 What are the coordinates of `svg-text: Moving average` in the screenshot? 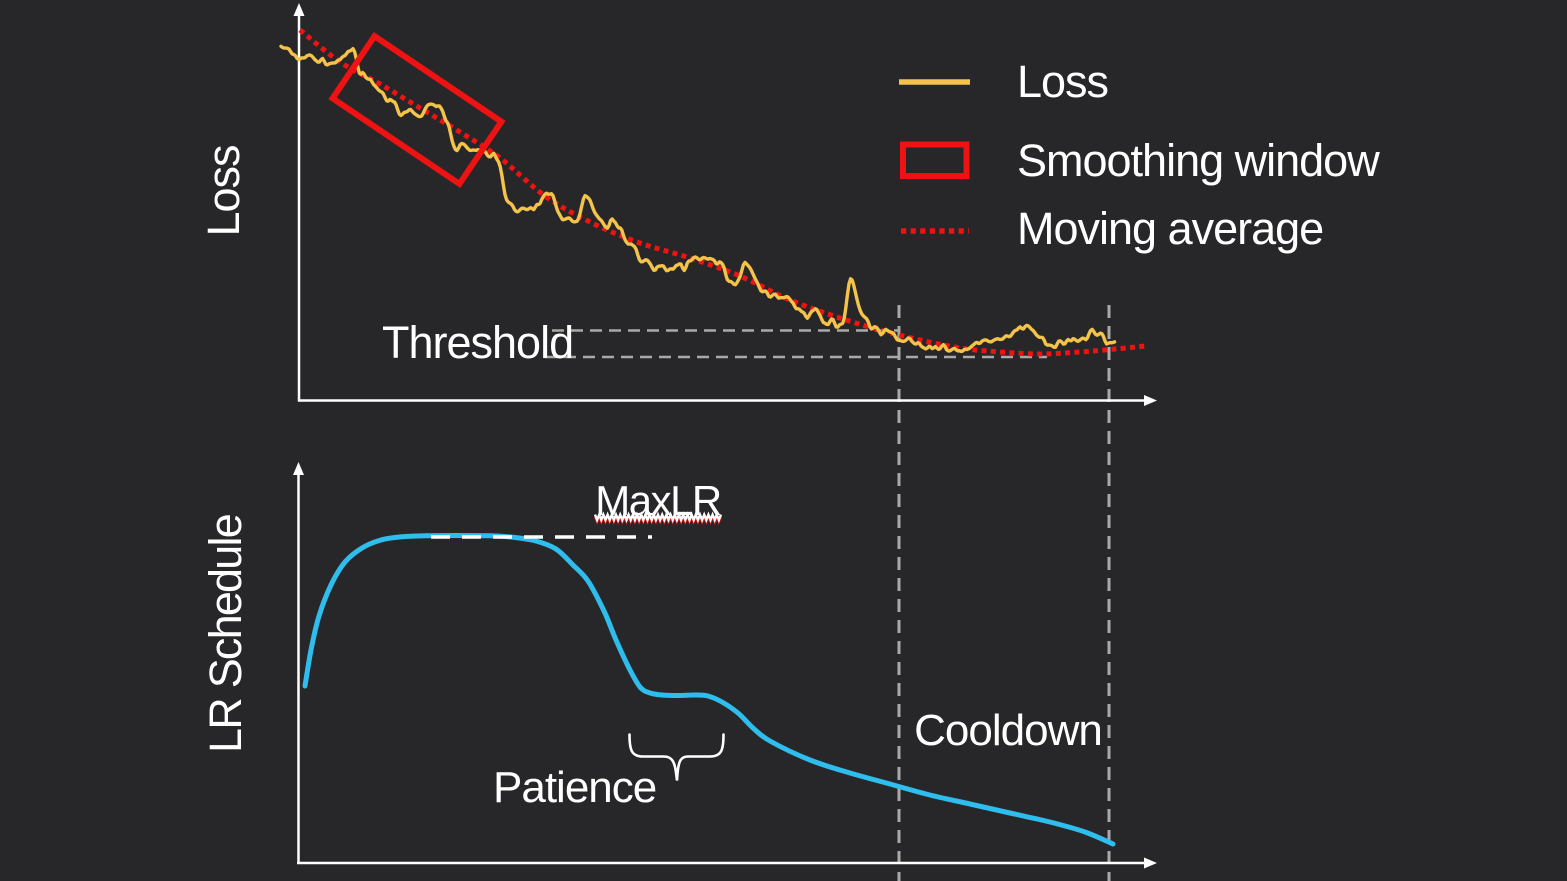 It's located at (1170, 228).